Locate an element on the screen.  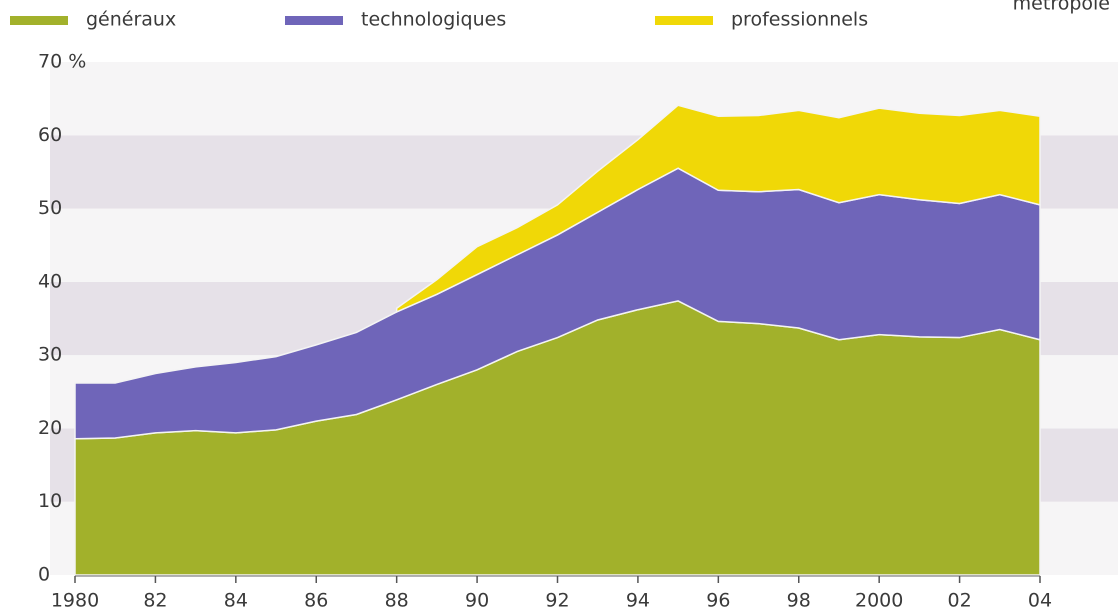
x-tick-label: 94 is located at coordinates (638, 601).